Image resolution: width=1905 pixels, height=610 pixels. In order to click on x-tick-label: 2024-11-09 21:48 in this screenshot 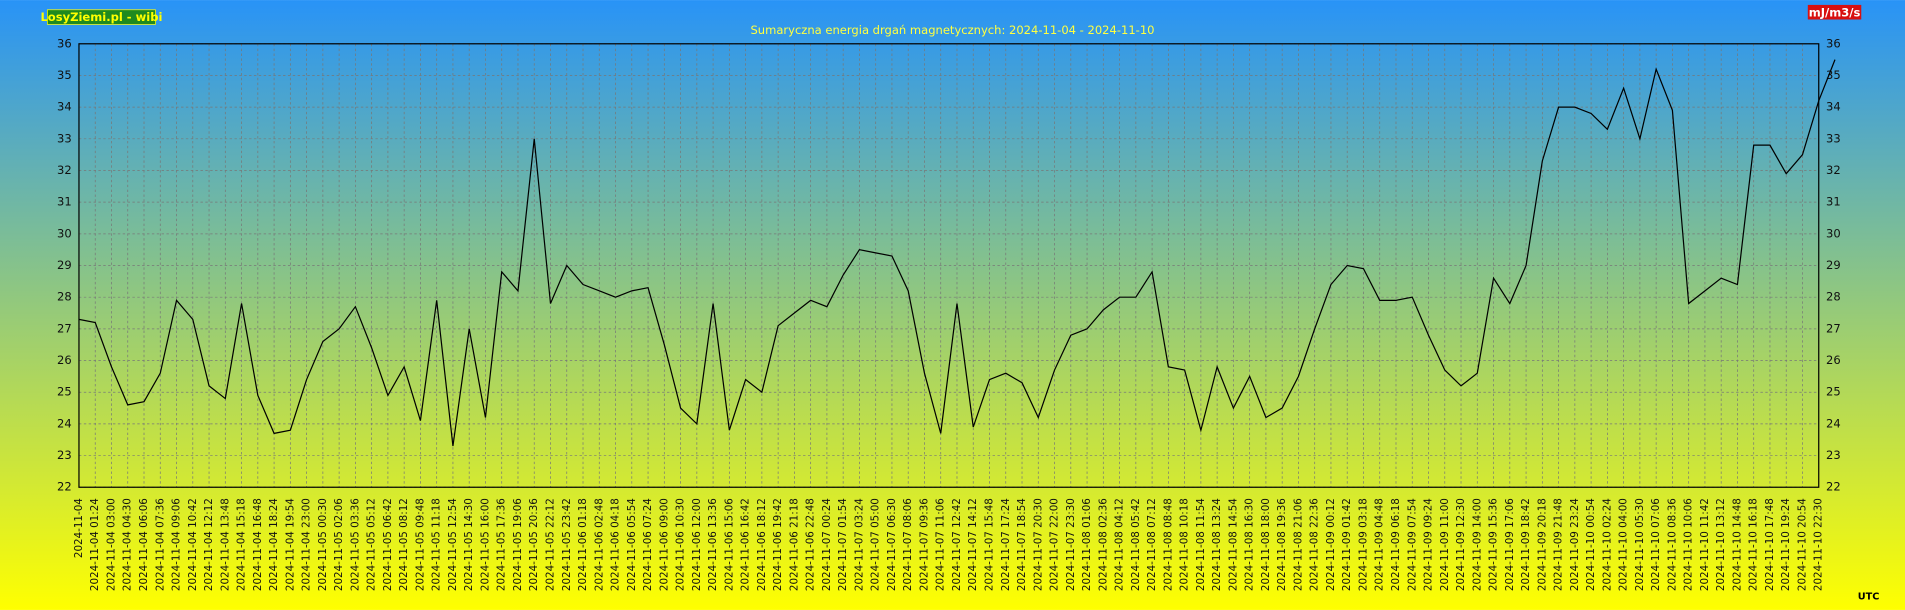, I will do `click(1559, 544)`.